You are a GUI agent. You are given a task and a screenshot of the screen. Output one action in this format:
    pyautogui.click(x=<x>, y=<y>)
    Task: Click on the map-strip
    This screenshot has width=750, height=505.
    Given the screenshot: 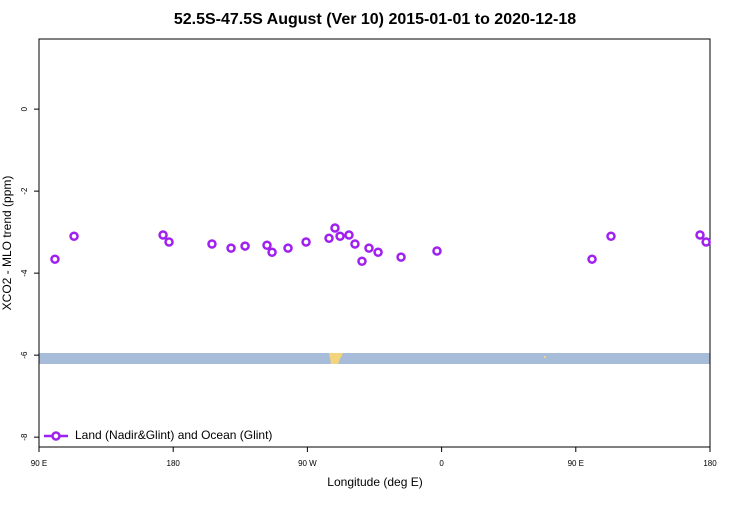 What is the action you would take?
    pyautogui.click(x=374, y=358)
    